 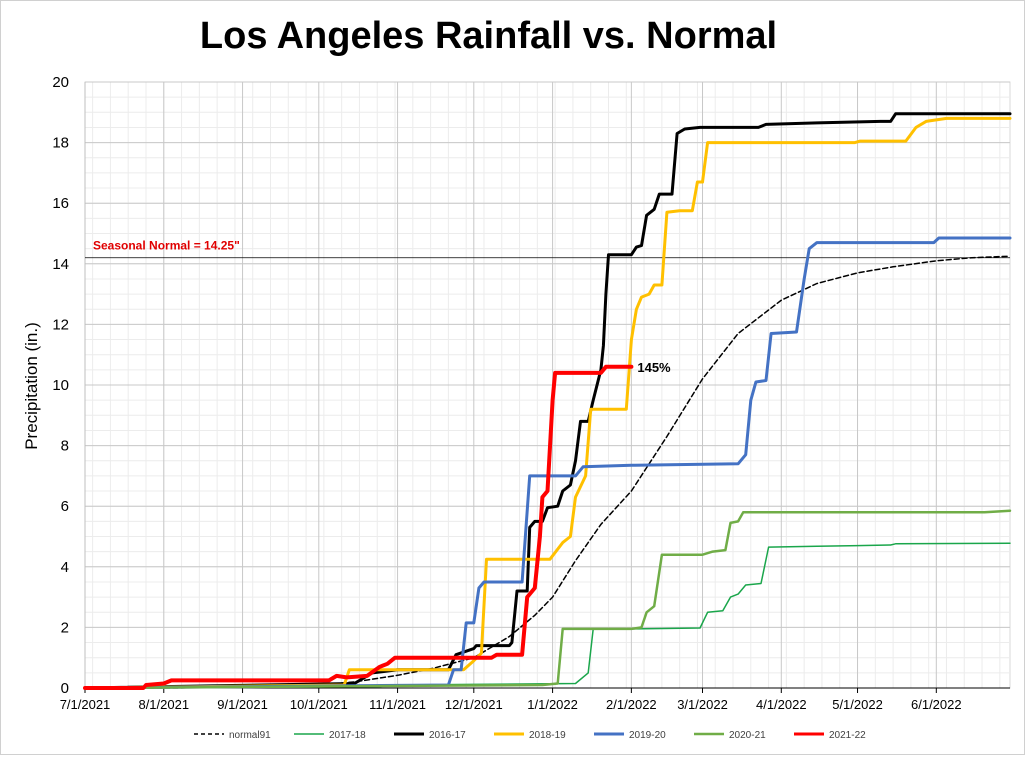 What do you see at coordinates (65, 446) in the screenshot?
I see `y-tick-label: 8` at bounding box center [65, 446].